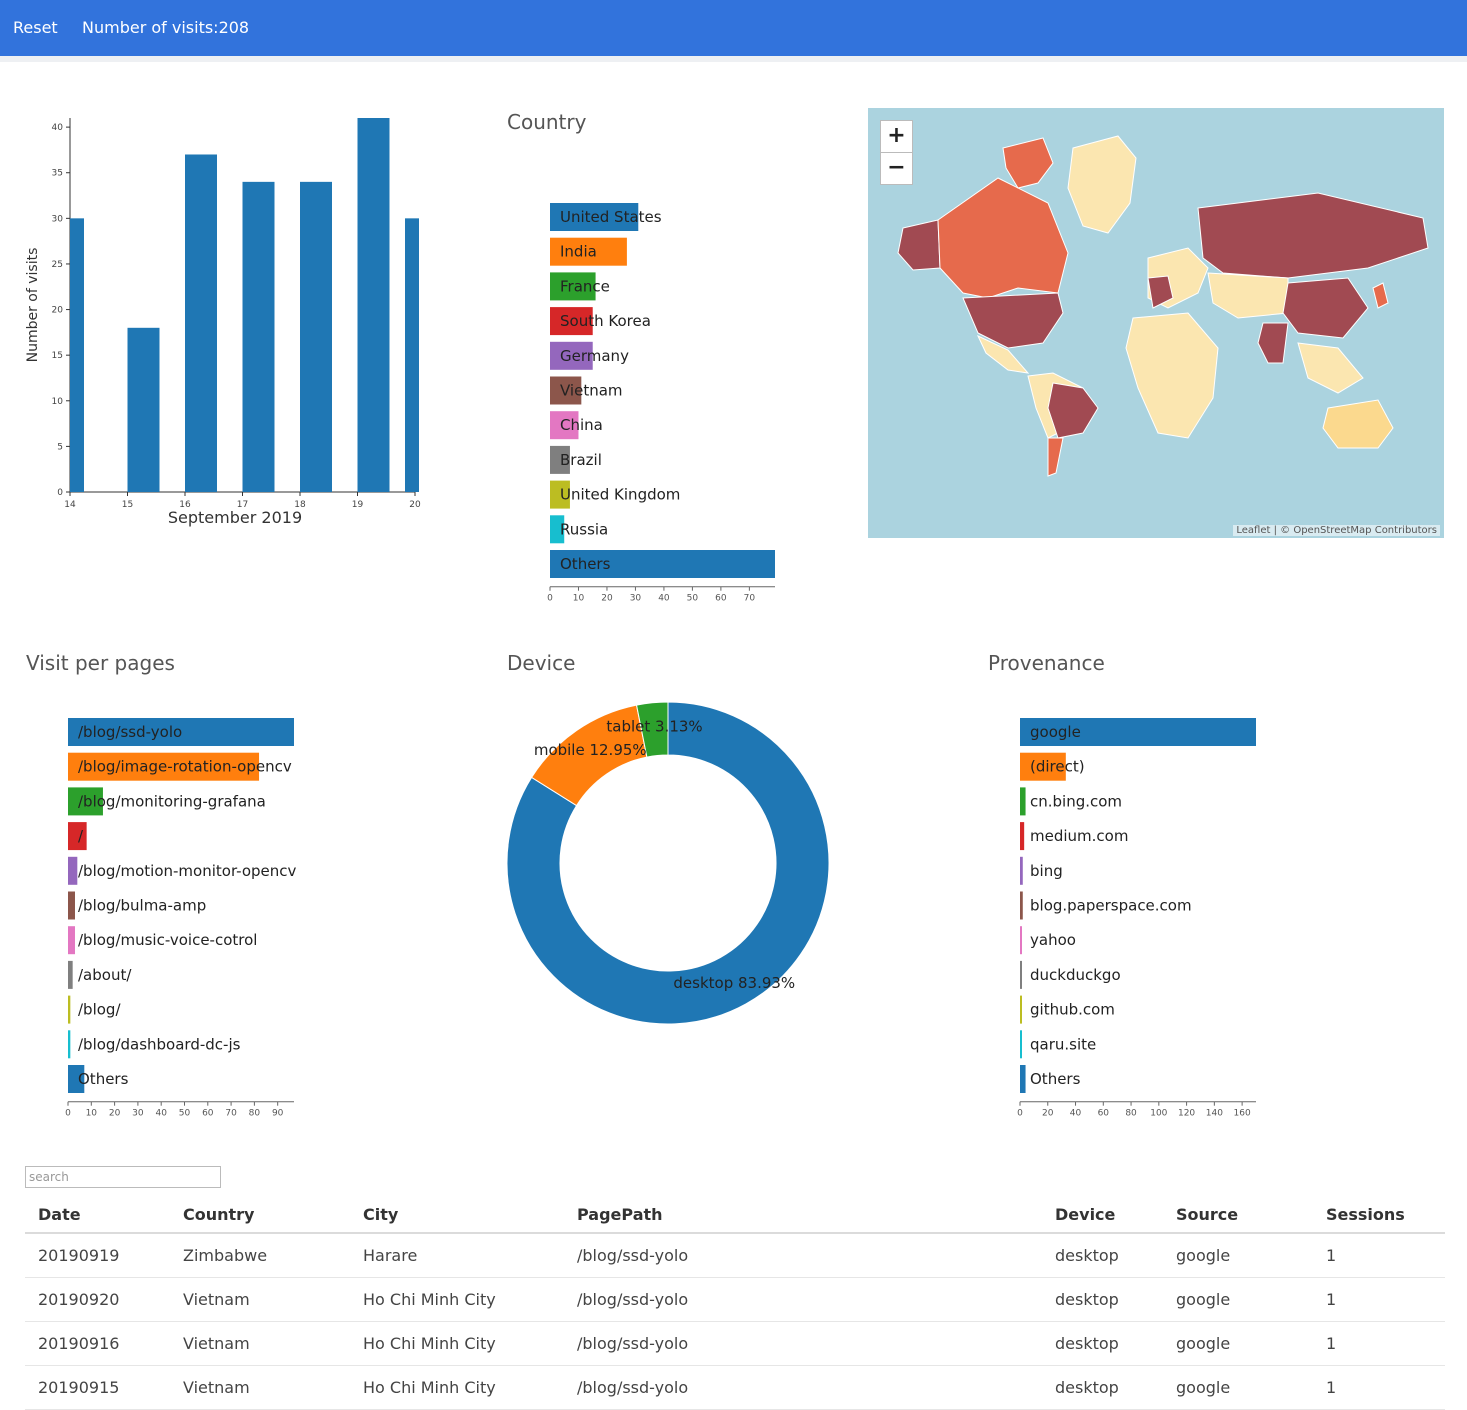 The image size is (1467, 1410). I want to click on y-tick-label: 35, so click(57, 174).